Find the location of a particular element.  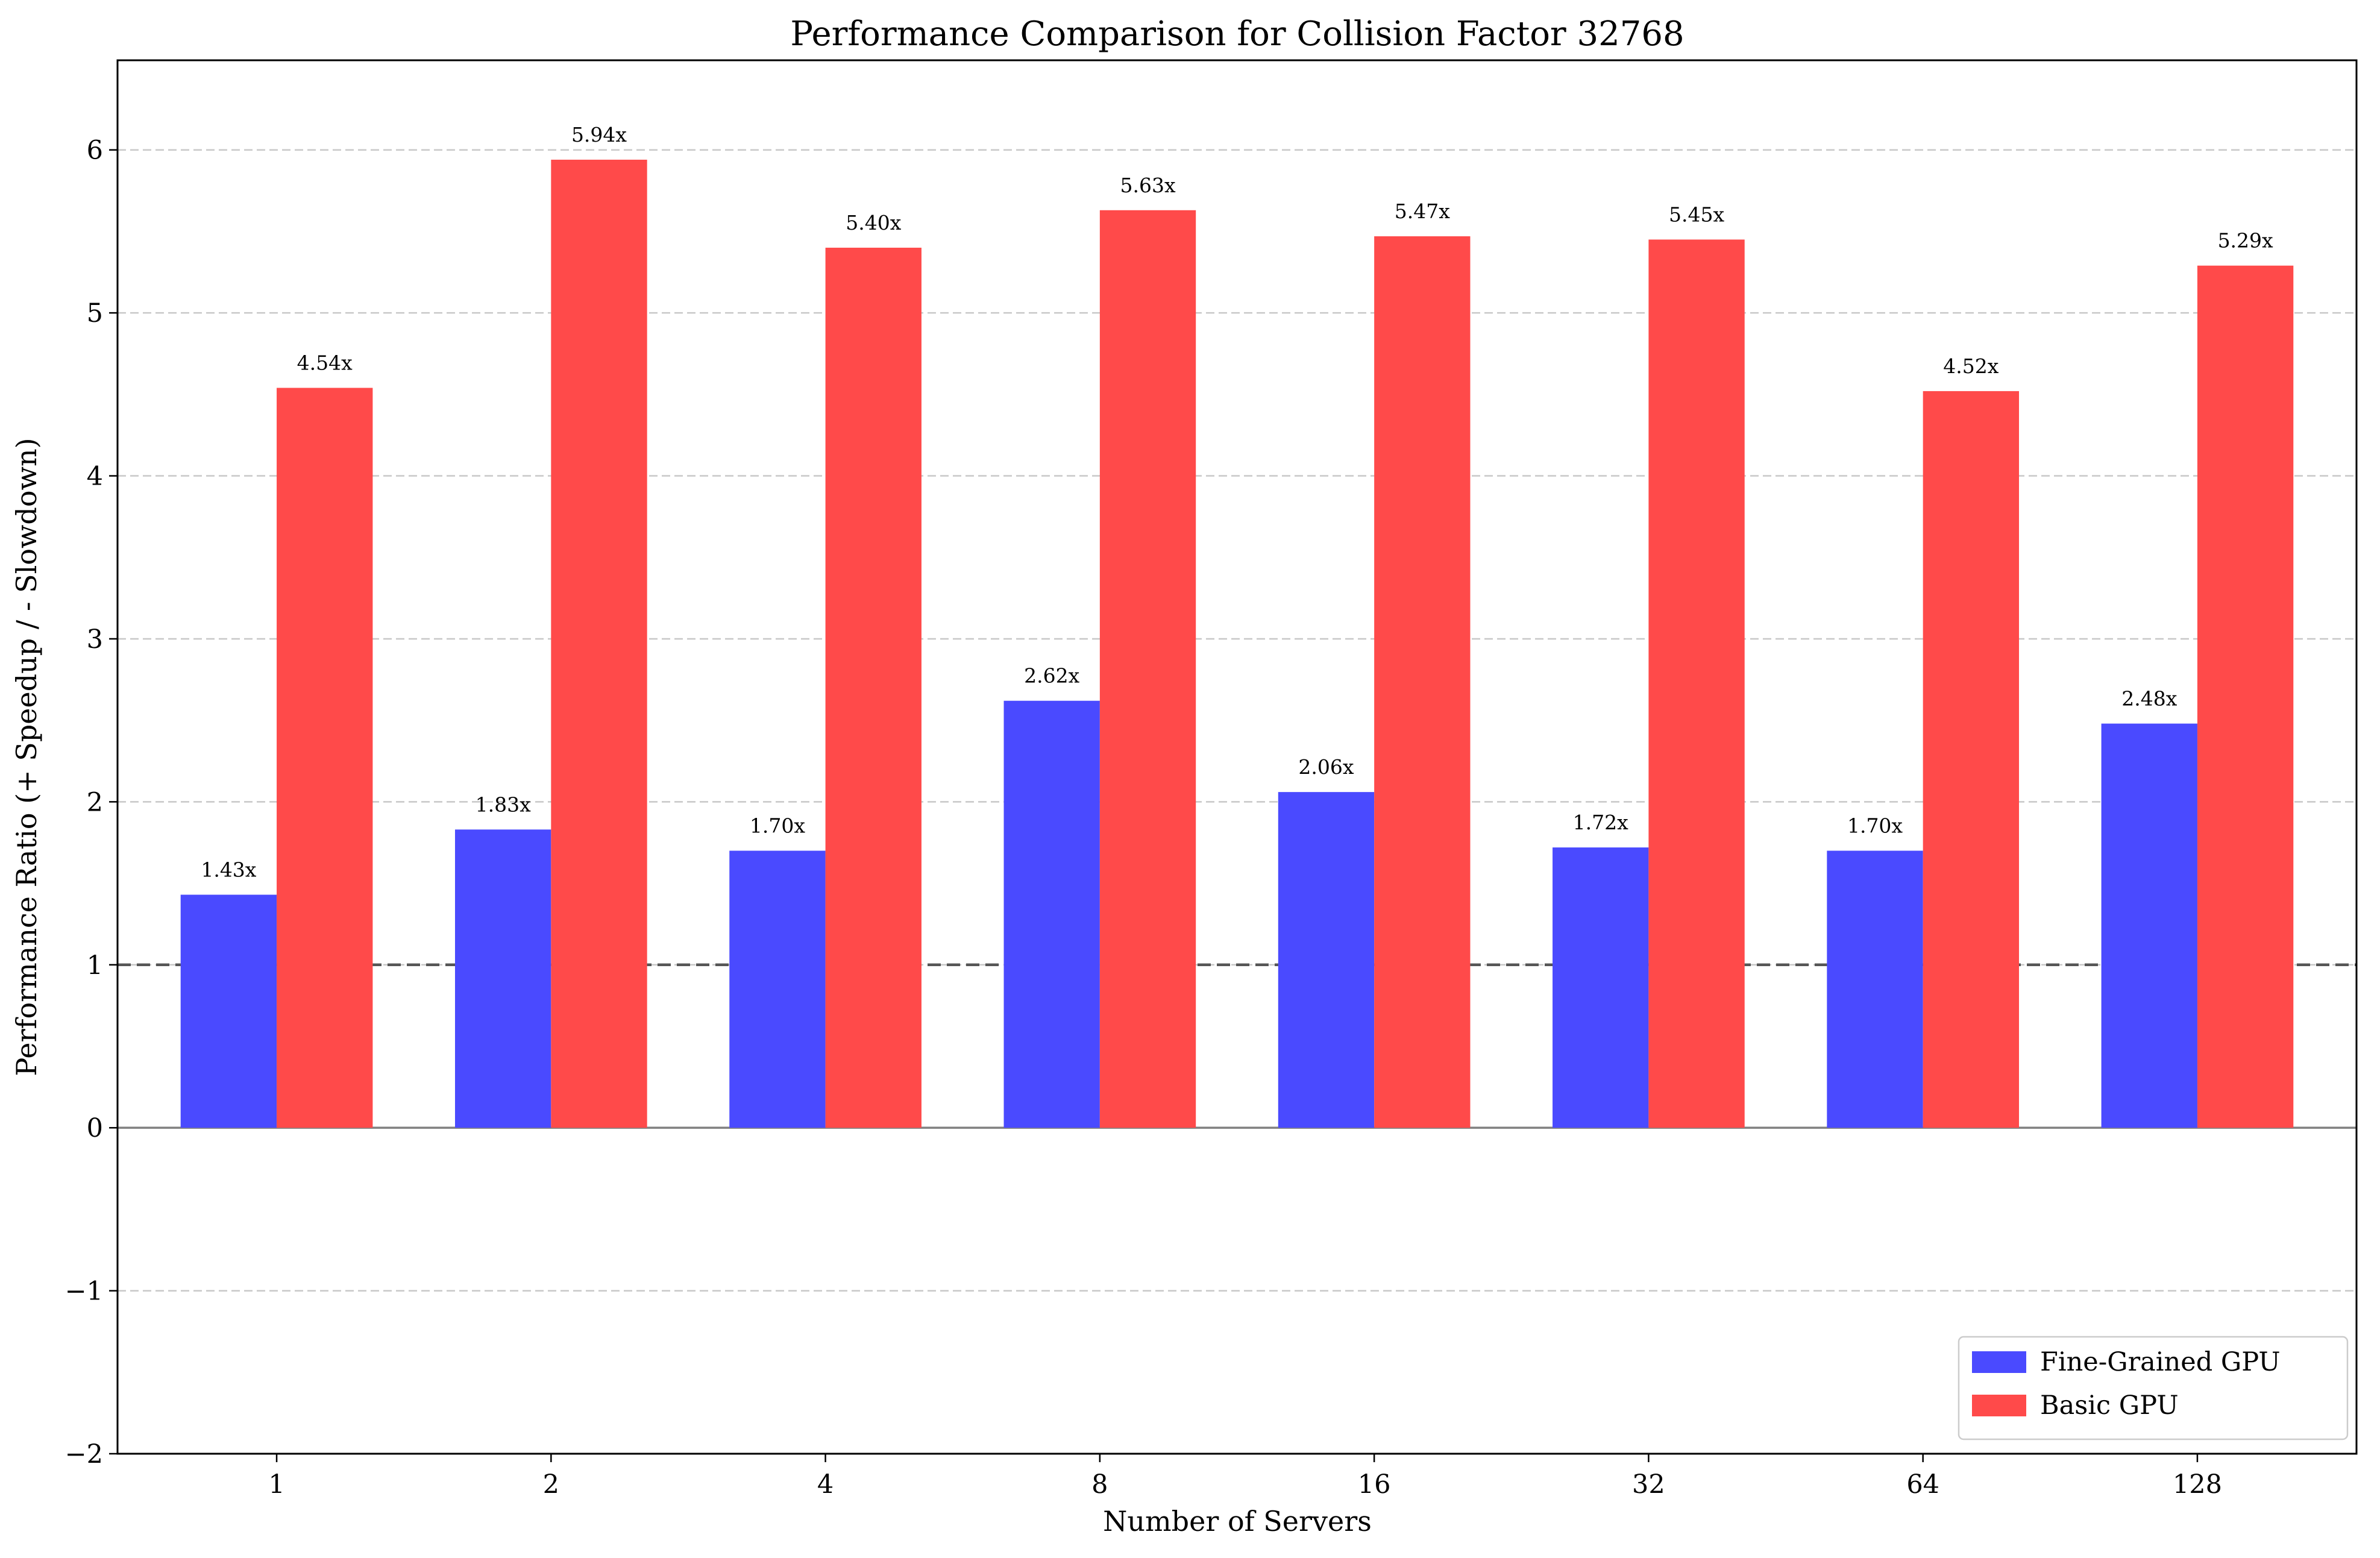

y-tick-label: 3 is located at coordinates (95, 639).